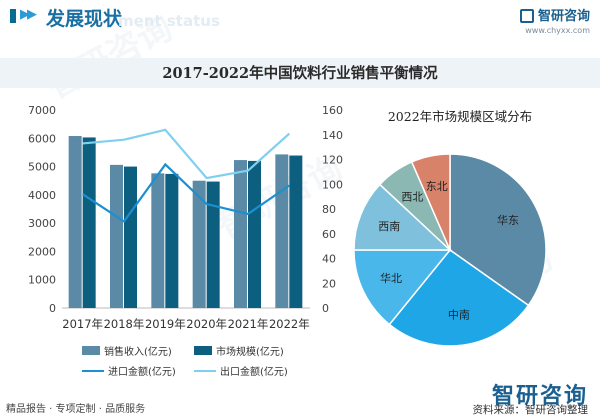 Image resolution: width=600 pixels, height=418 pixels. I want to click on legend-item-import: 进口金额(亿元), so click(129, 370).